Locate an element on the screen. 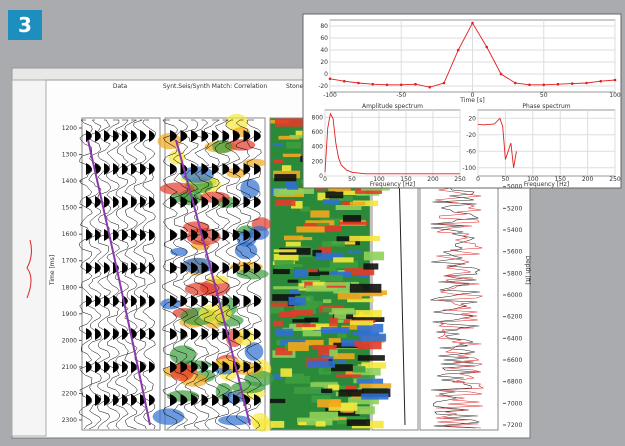  y-tick-label: -60 is located at coordinates (471, 151).